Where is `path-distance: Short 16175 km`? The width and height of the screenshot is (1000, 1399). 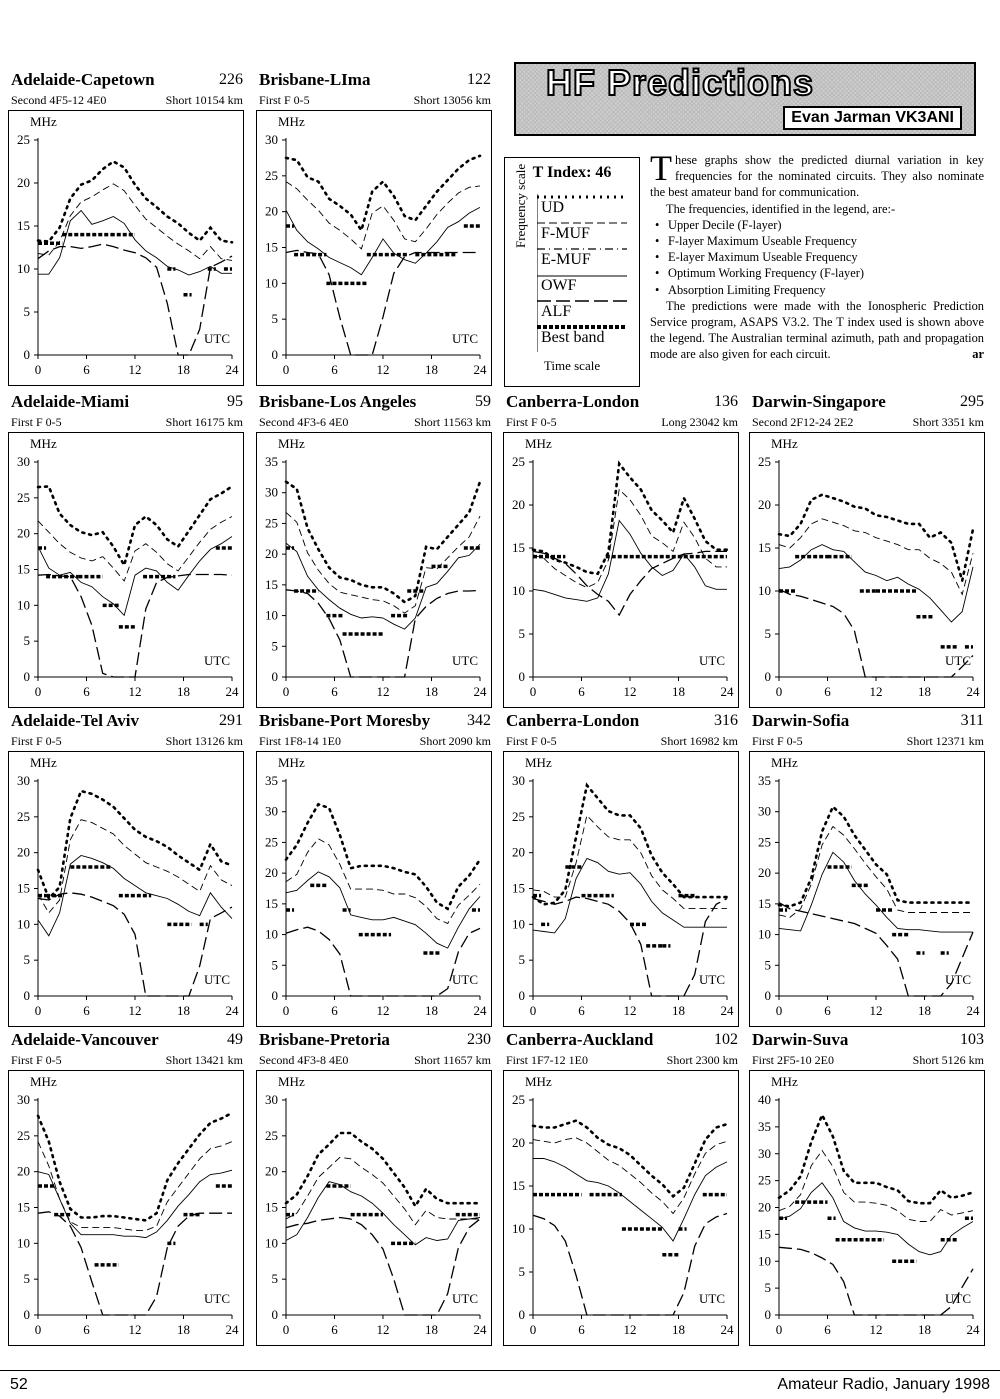
path-distance: Short 16175 km is located at coordinates (204, 422).